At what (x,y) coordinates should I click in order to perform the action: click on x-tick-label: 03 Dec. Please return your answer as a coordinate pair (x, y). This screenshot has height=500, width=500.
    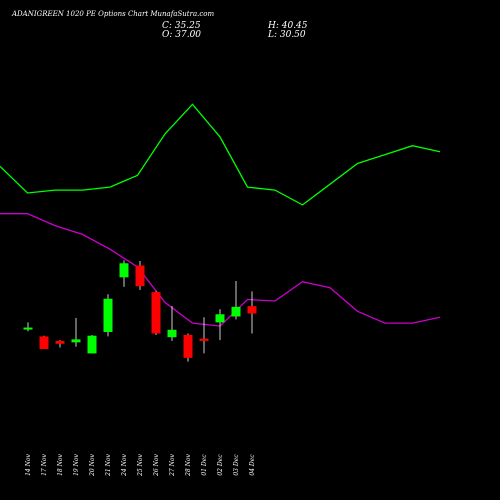
    Looking at the image, I should click on (236, 465).